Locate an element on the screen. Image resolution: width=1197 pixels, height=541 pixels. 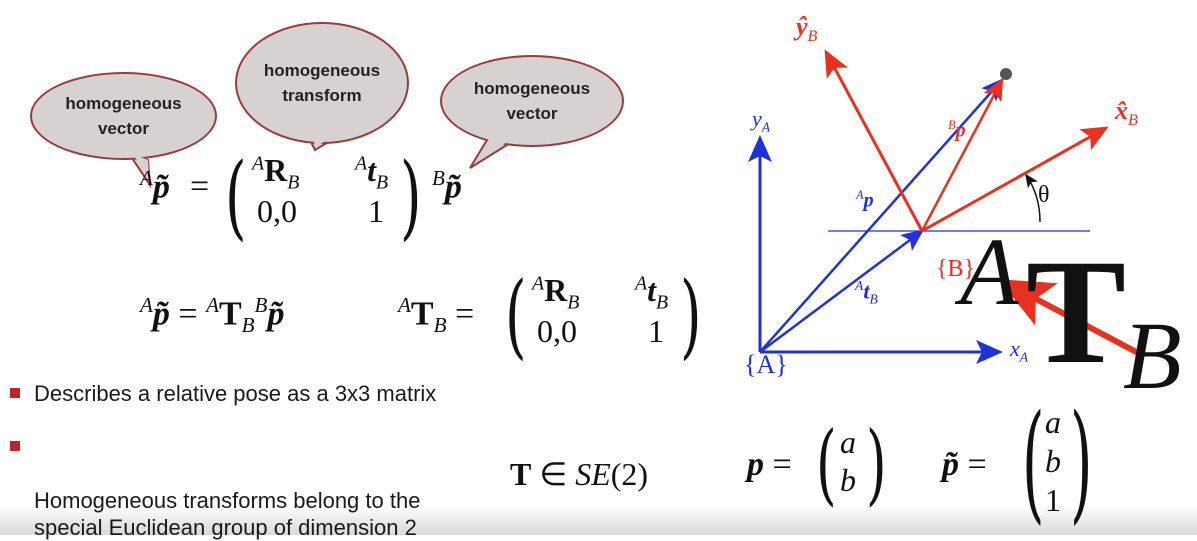
vector-ptilde-b: b is located at coordinates (1053, 461).